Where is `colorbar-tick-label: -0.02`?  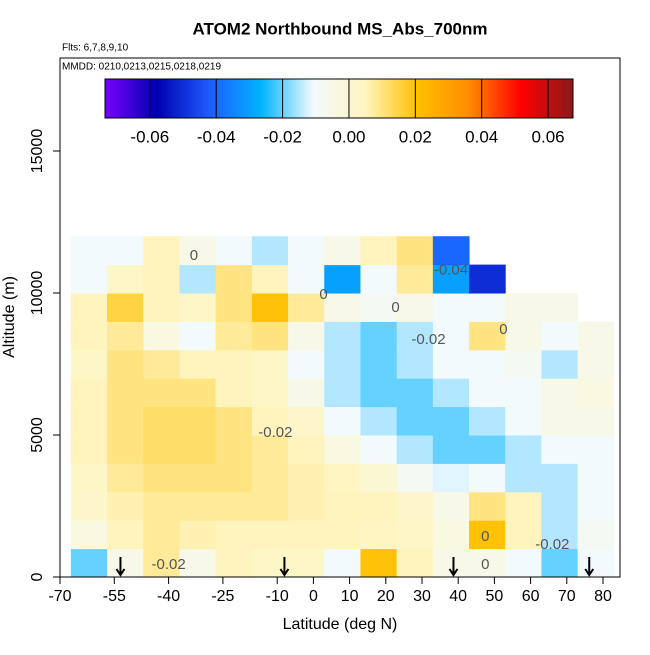 colorbar-tick-label: -0.02 is located at coordinates (282, 136).